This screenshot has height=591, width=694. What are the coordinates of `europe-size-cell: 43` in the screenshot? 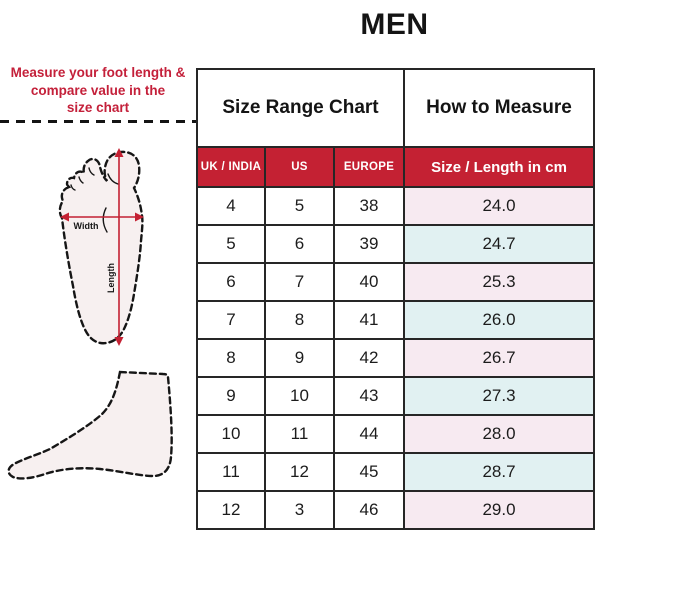 It's located at (369, 396).